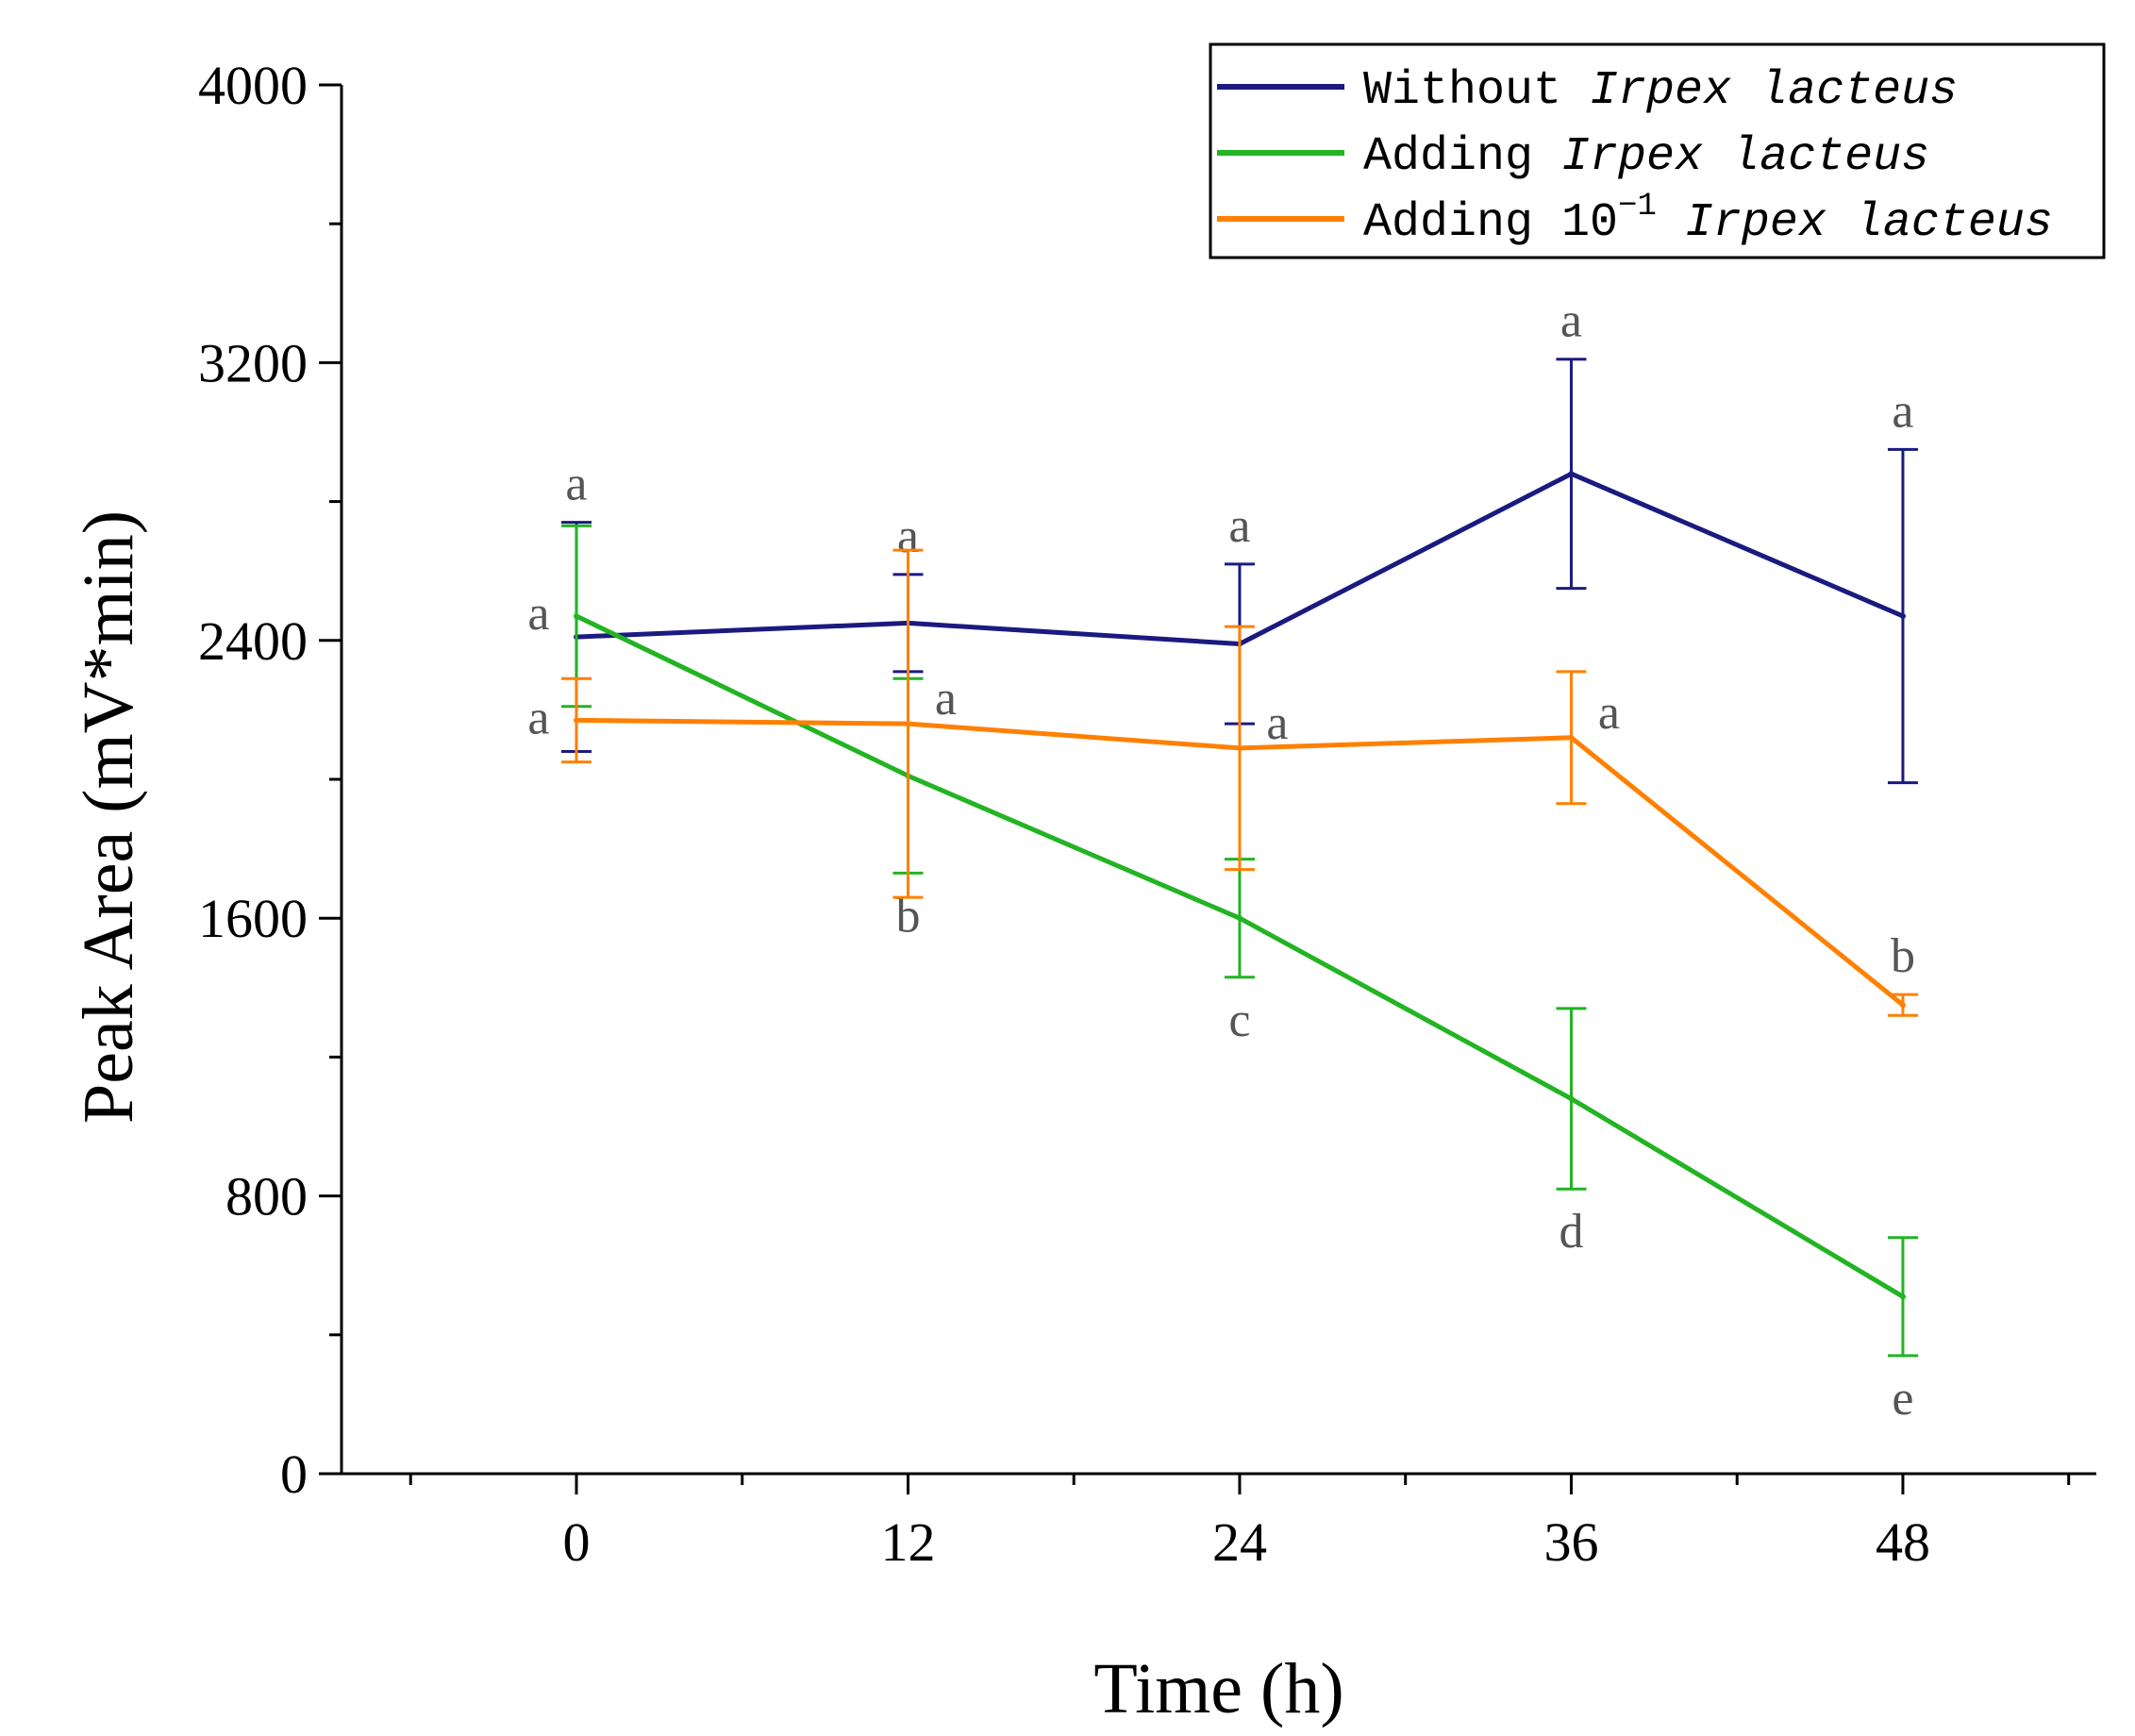  What do you see at coordinates (1218, 1689) in the screenshot?
I see `x-axis-title: Time (h)` at bounding box center [1218, 1689].